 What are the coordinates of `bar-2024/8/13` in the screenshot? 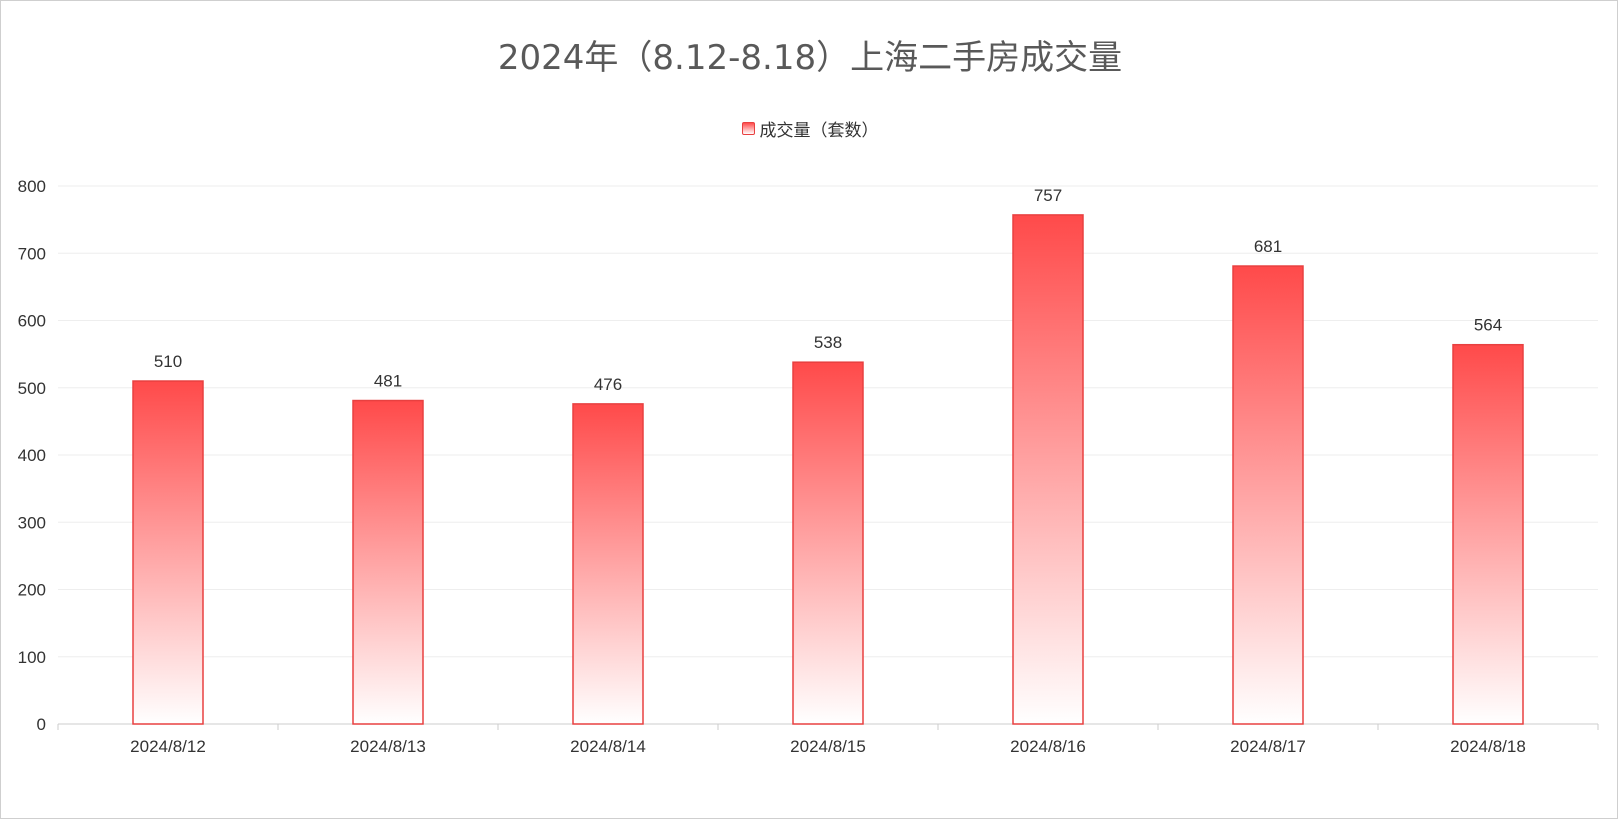 It's located at (388, 562).